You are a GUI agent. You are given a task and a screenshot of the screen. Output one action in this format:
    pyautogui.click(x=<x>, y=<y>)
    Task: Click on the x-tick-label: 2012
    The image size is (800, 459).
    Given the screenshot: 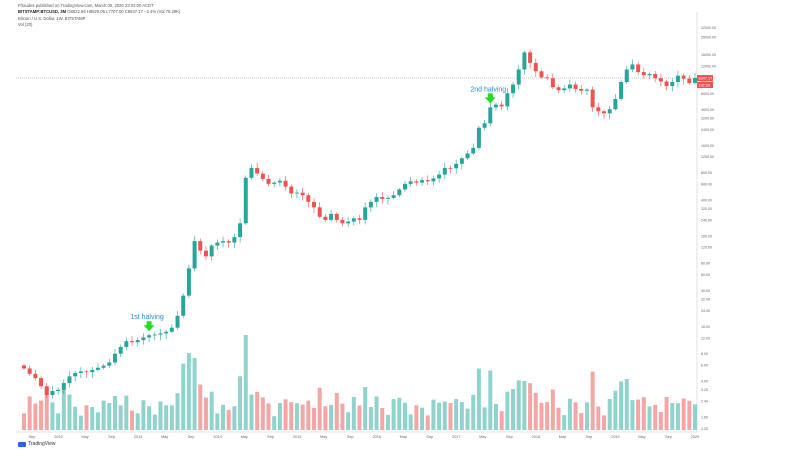 What is the action you would take?
    pyautogui.click(x=58, y=437)
    